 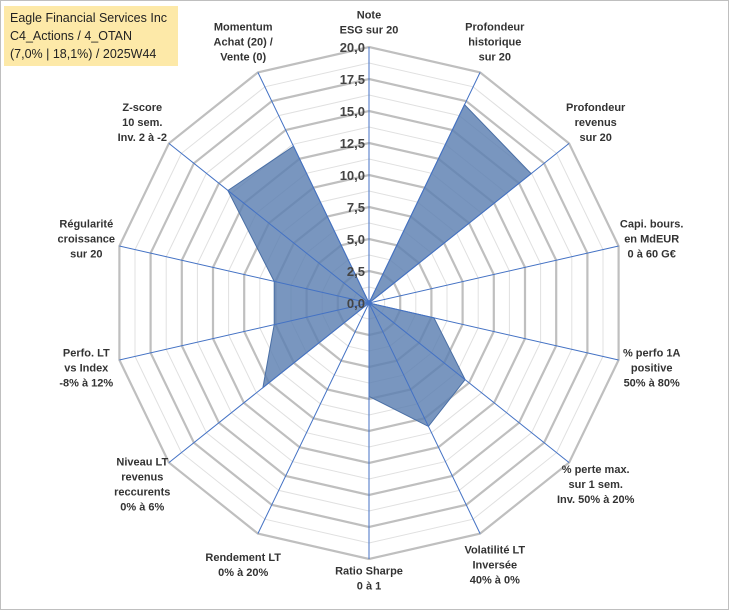 What do you see at coordinates (652, 255) in the screenshot?
I see `axis-label-line: 0 à 60 G€` at bounding box center [652, 255].